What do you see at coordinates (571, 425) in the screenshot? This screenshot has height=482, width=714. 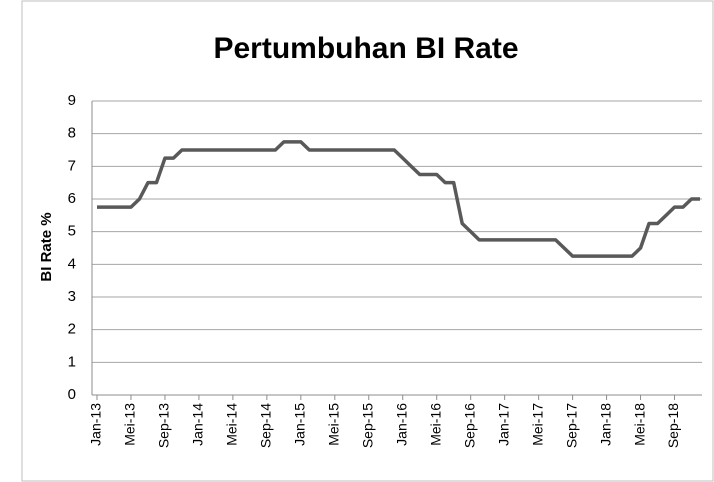 I see `x-tick-label: Sep-17` at bounding box center [571, 425].